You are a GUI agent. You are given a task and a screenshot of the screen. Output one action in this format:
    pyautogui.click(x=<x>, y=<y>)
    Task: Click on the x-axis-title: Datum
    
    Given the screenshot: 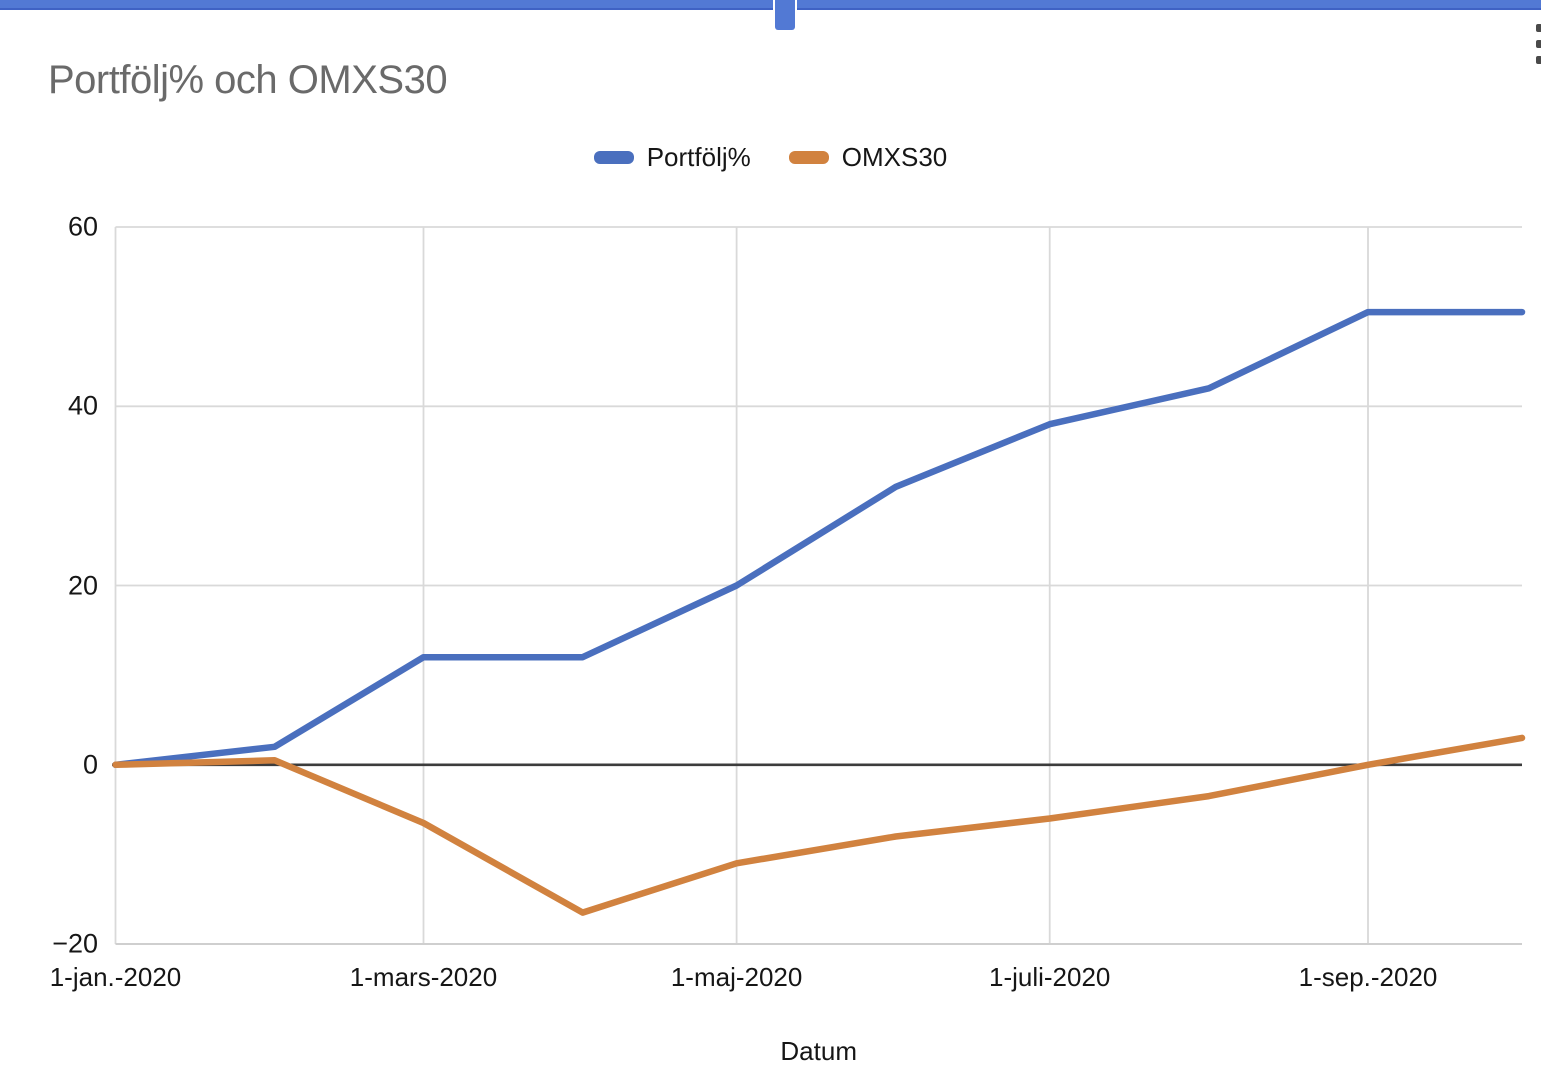 What is the action you would take?
    pyautogui.click(x=818, y=1051)
    